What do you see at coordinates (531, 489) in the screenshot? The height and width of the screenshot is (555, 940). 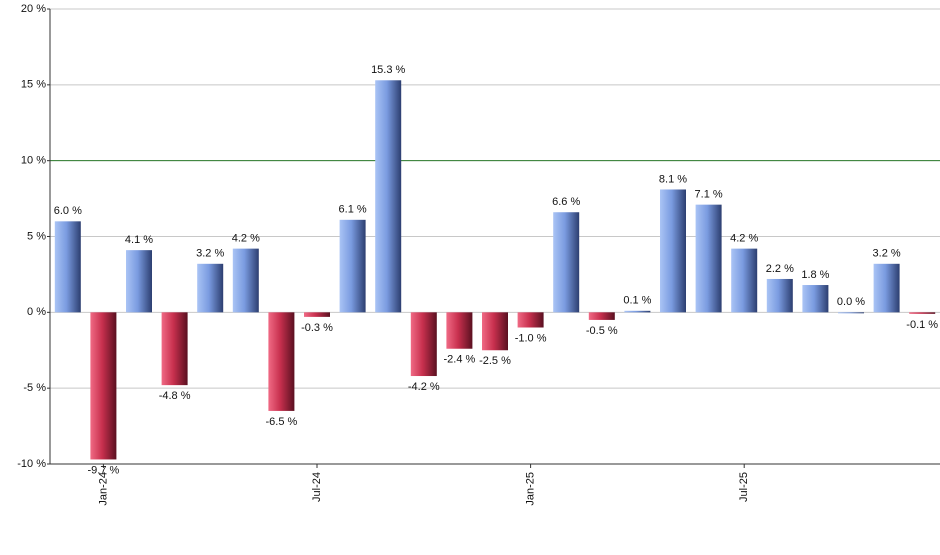 I see `x-tick-label: Jan-25` at bounding box center [531, 489].